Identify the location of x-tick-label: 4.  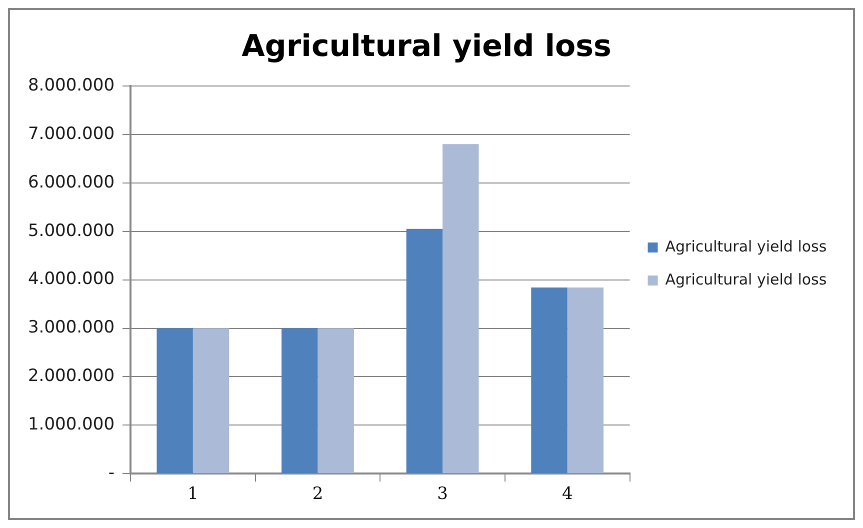
(567, 494).